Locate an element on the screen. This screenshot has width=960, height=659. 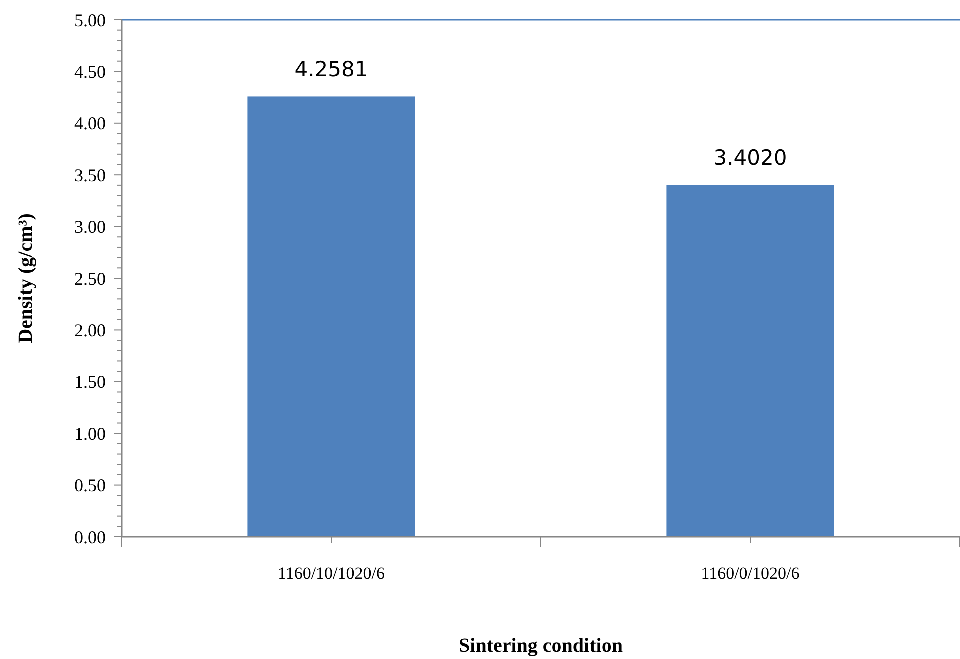
data-label: 3.4020 is located at coordinates (751, 158).